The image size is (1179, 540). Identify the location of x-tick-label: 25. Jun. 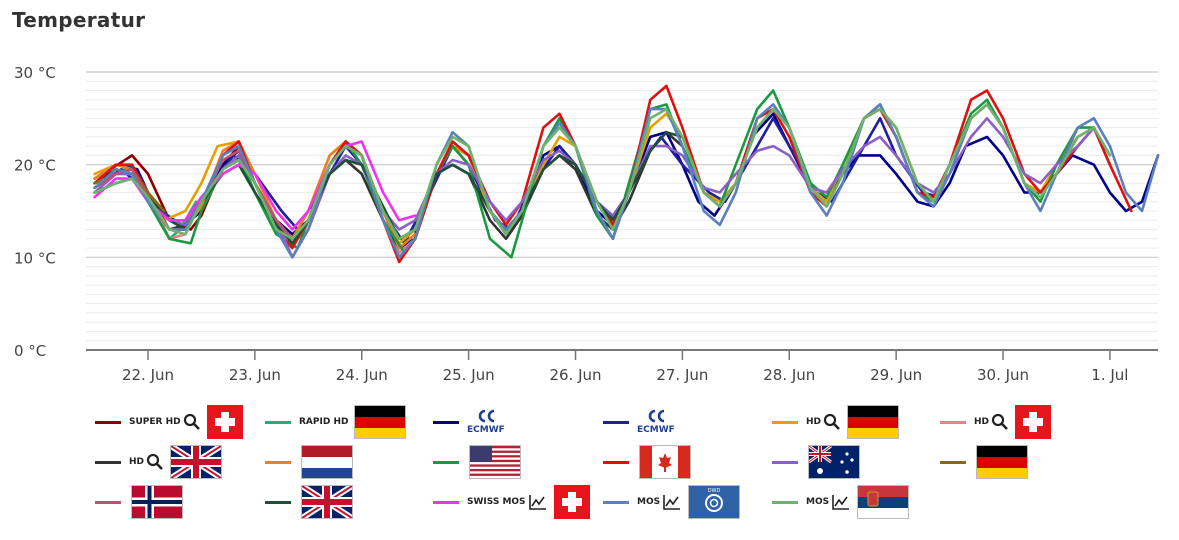
(469, 375).